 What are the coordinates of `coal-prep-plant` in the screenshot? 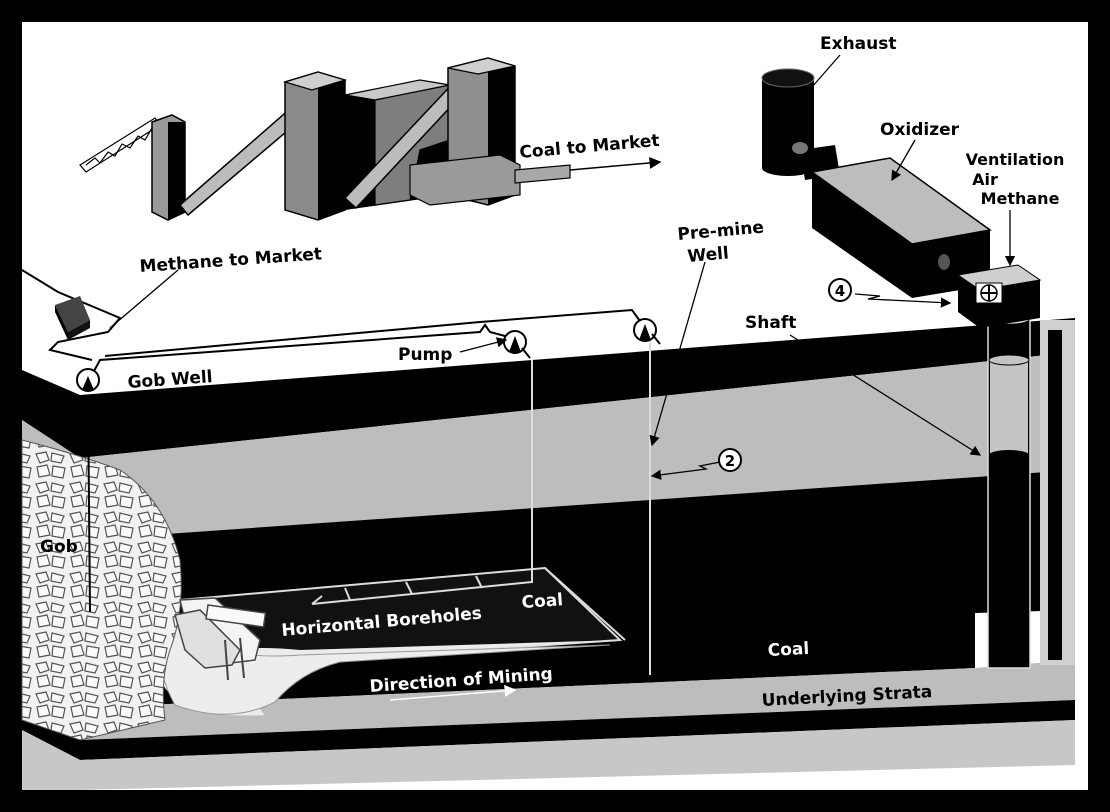 It's located at (370, 139).